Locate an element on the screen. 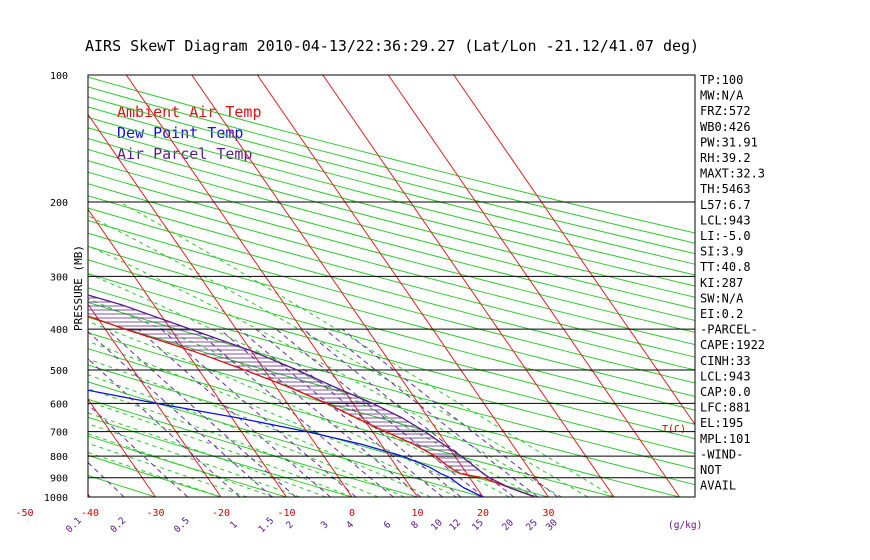 The width and height of the screenshot is (870, 560). pressure-tick-label: 700 is located at coordinates (59, 433).